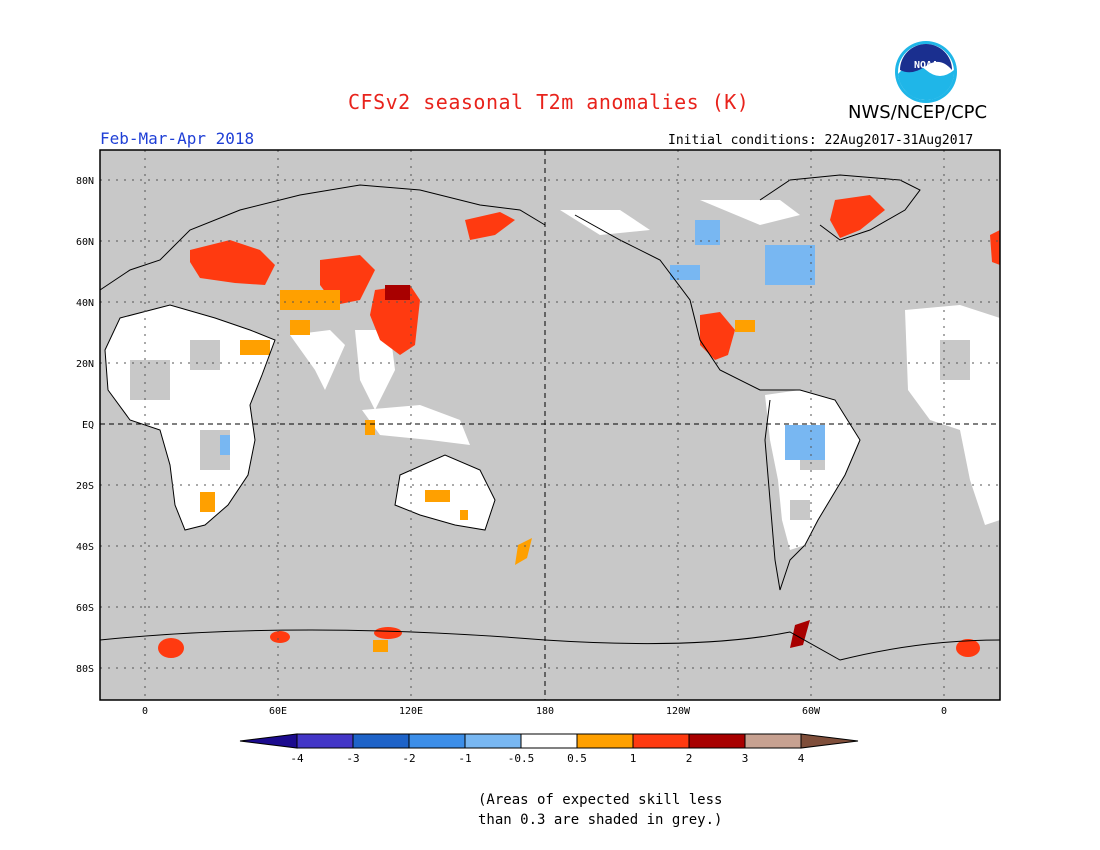  Describe the element at coordinates (547, 758) in the screenshot. I see `colorbar-ticks: -4 -3 -2 -1 -0.5 0.5 1 2 3 4` at that location.